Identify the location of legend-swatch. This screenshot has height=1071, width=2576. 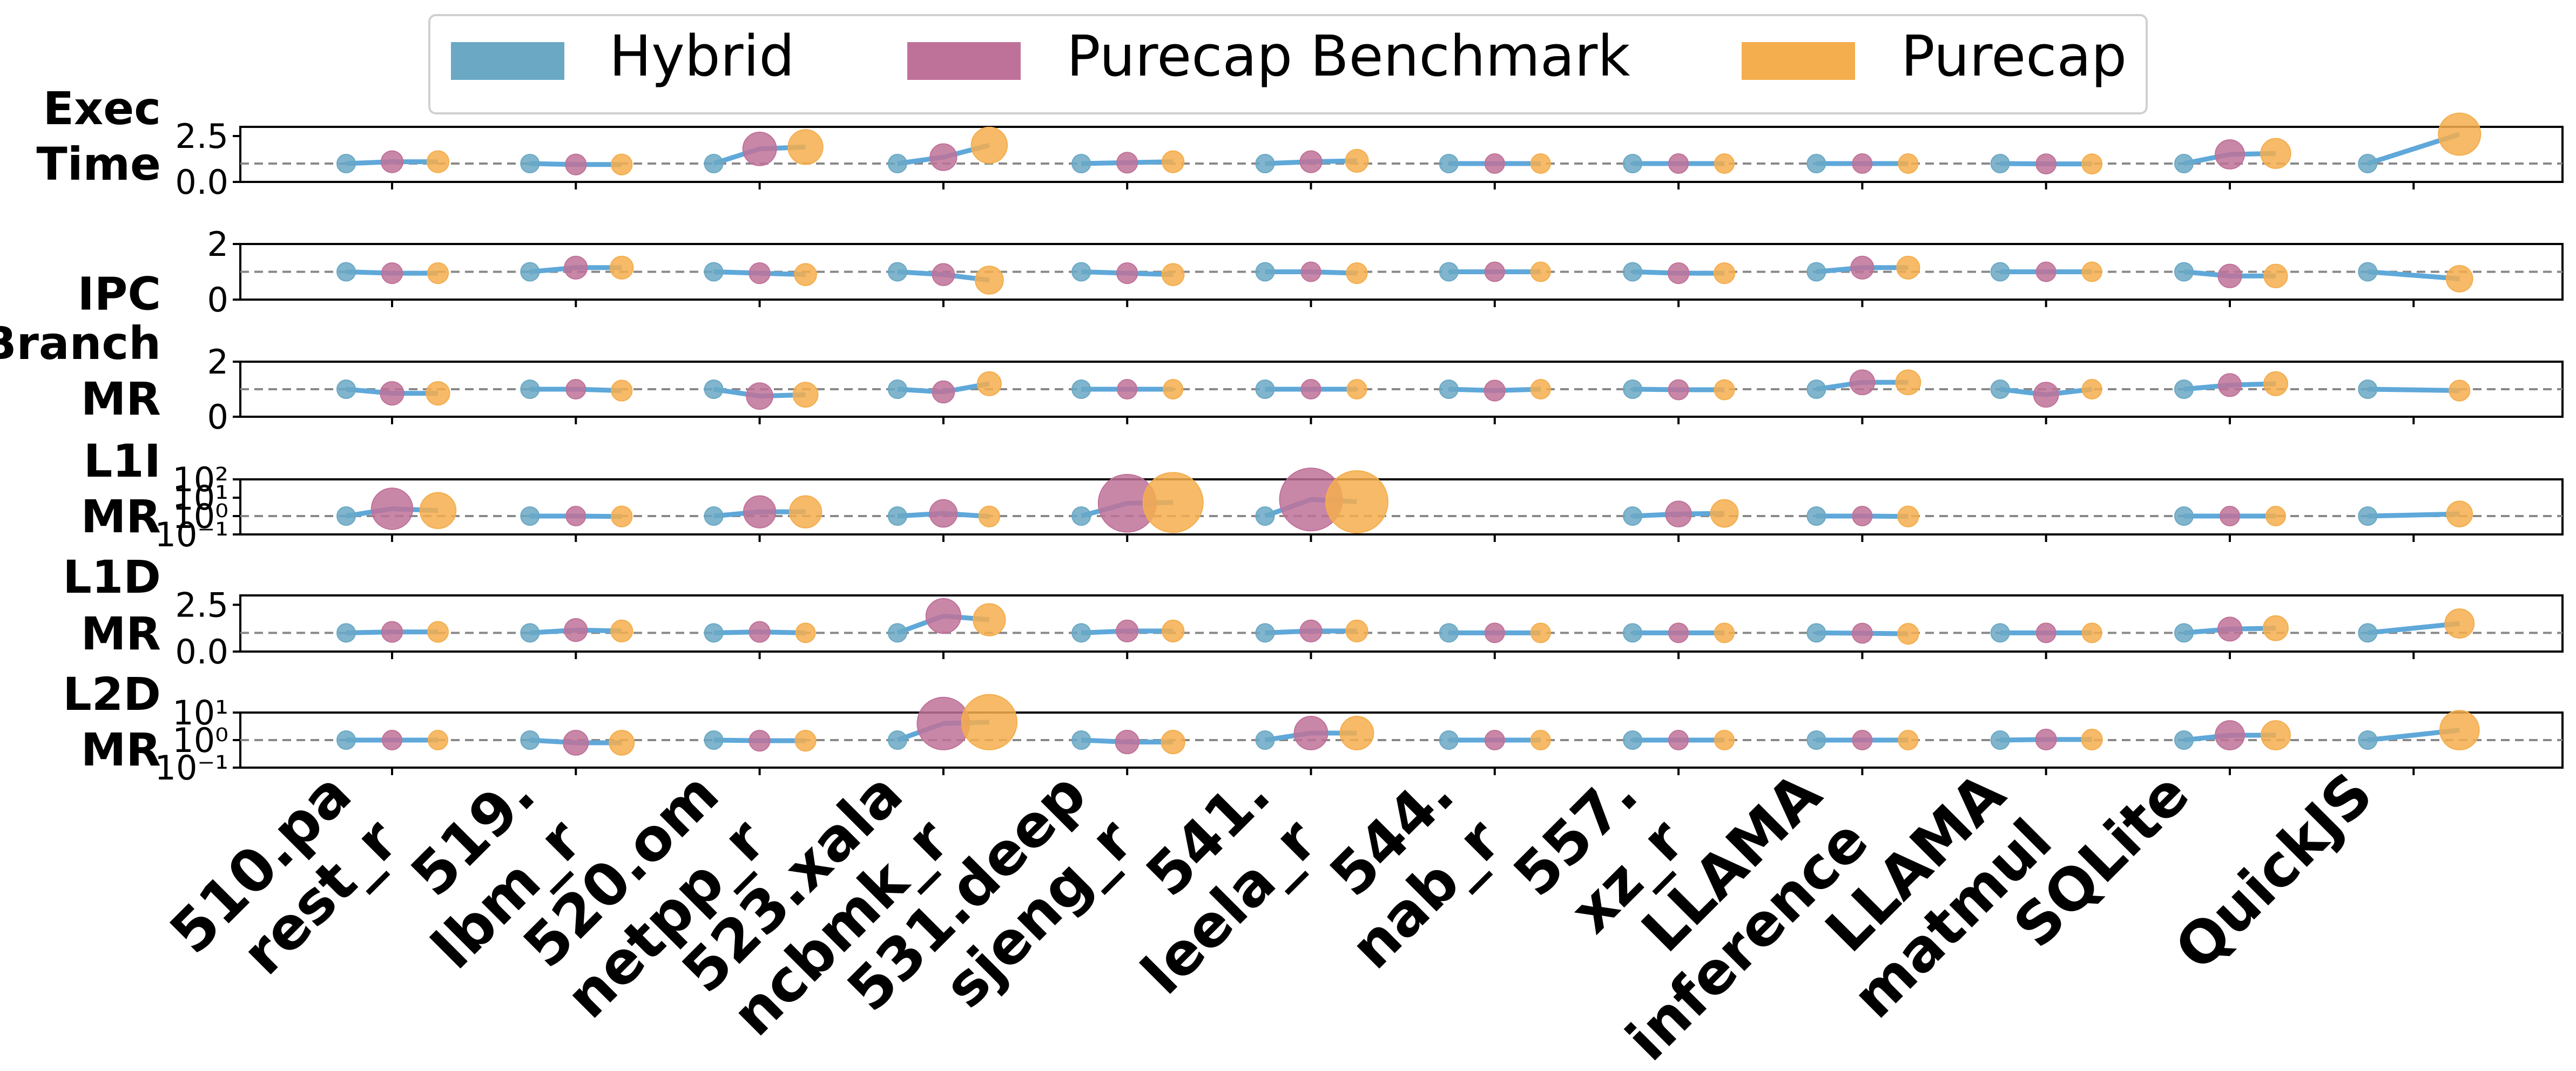
(1798, 61).